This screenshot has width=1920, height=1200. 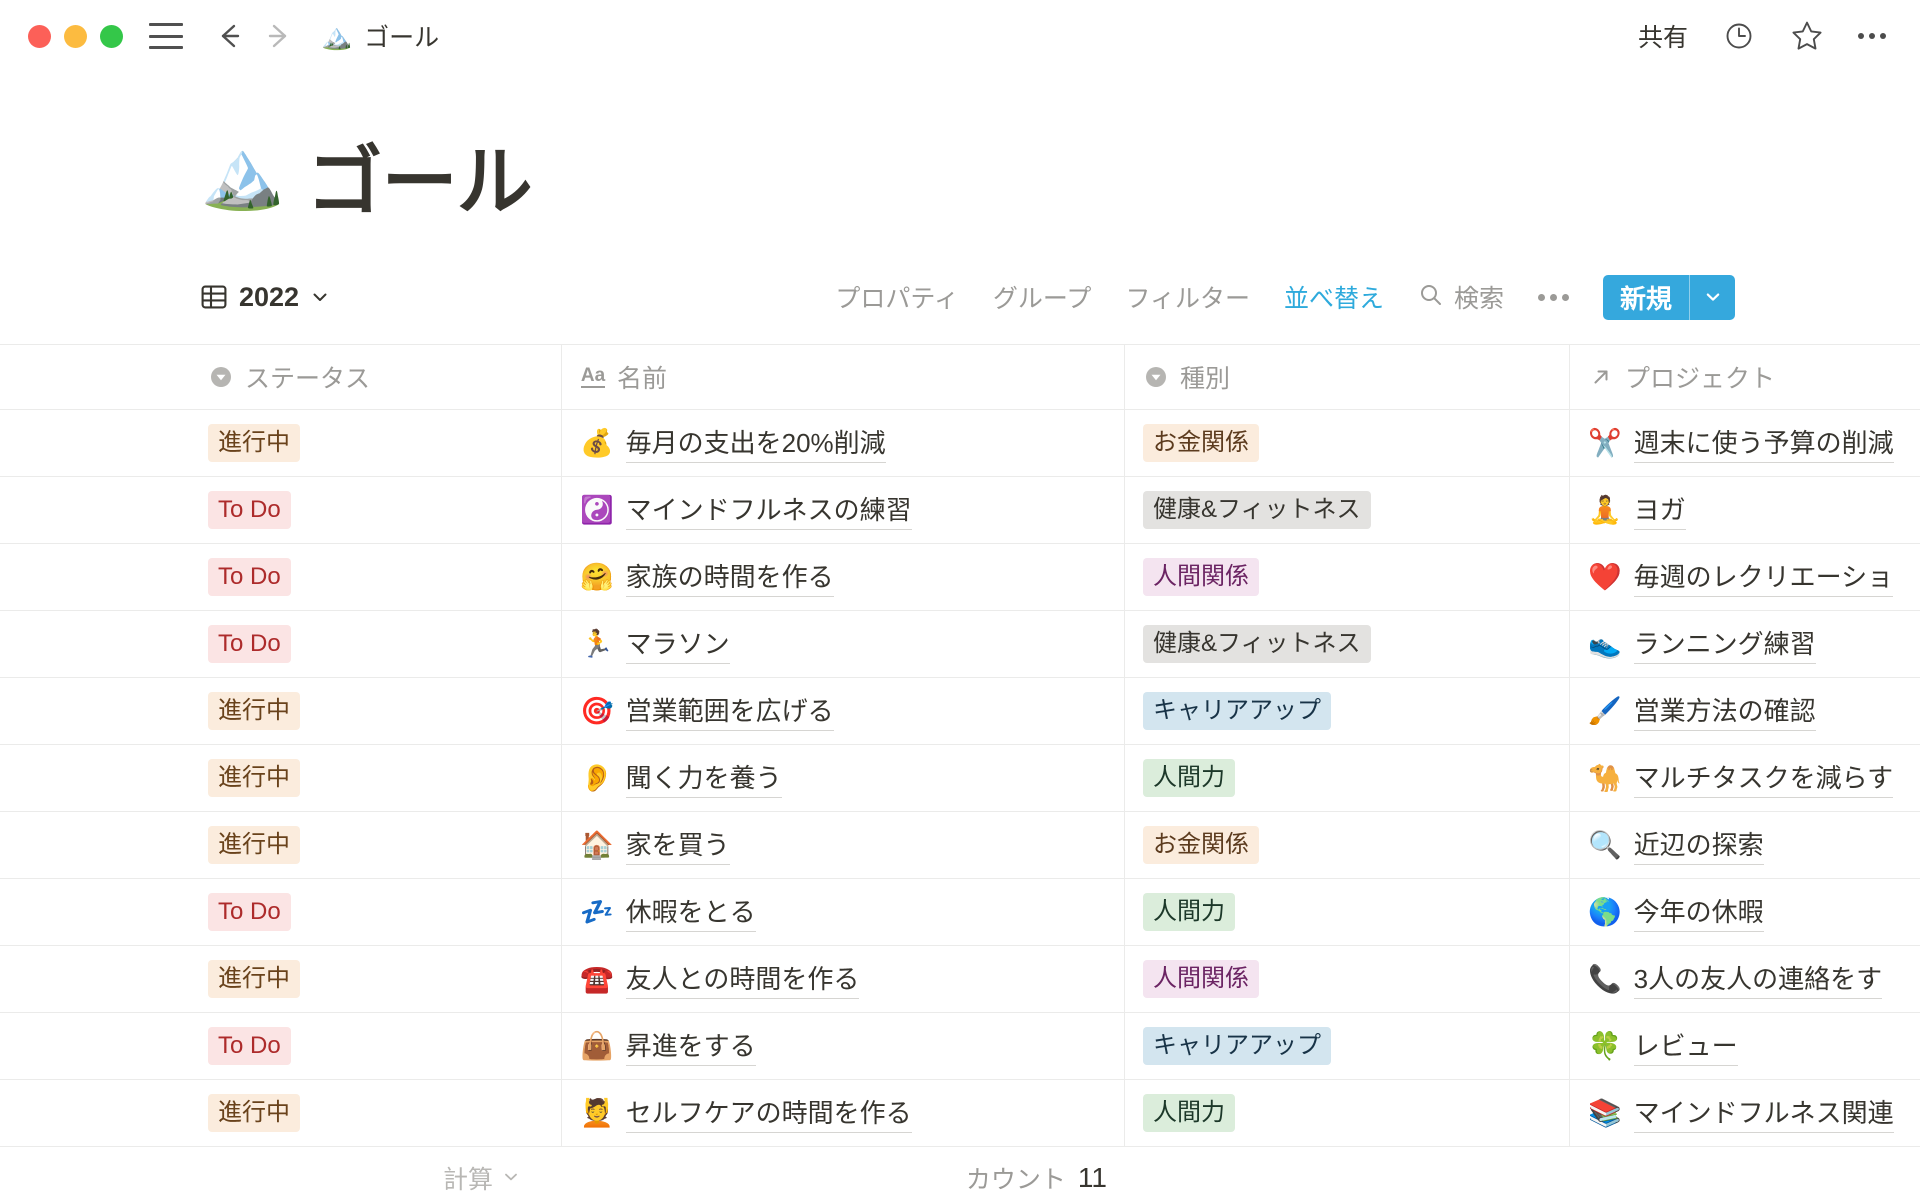 What do you see at coordinates (1257, 644) in the screenshot?
I see `type-badge: 健康&フィットネス` at bounding box center [1257, 644].